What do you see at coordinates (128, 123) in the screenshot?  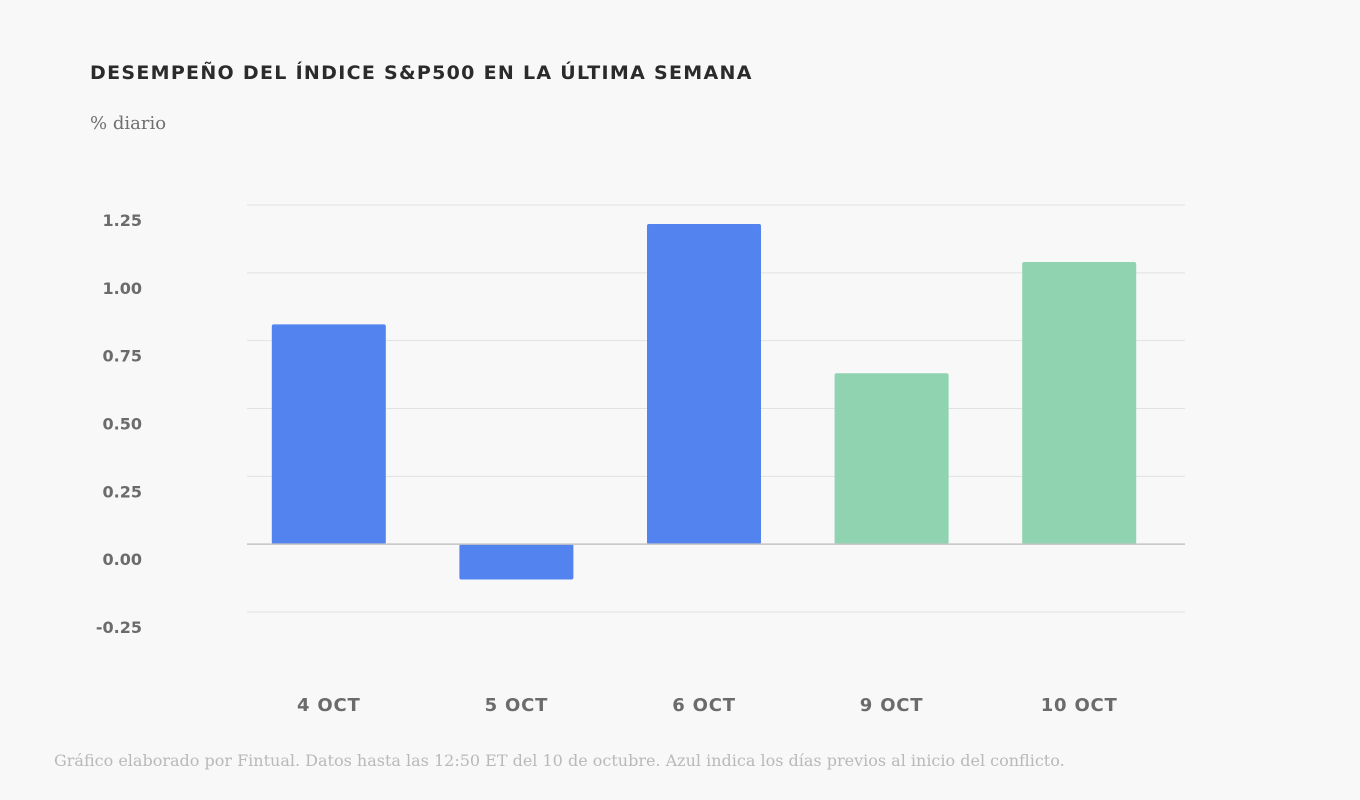 I see `y-axis-unit-label: % diario` at bounding box center [128, 123].